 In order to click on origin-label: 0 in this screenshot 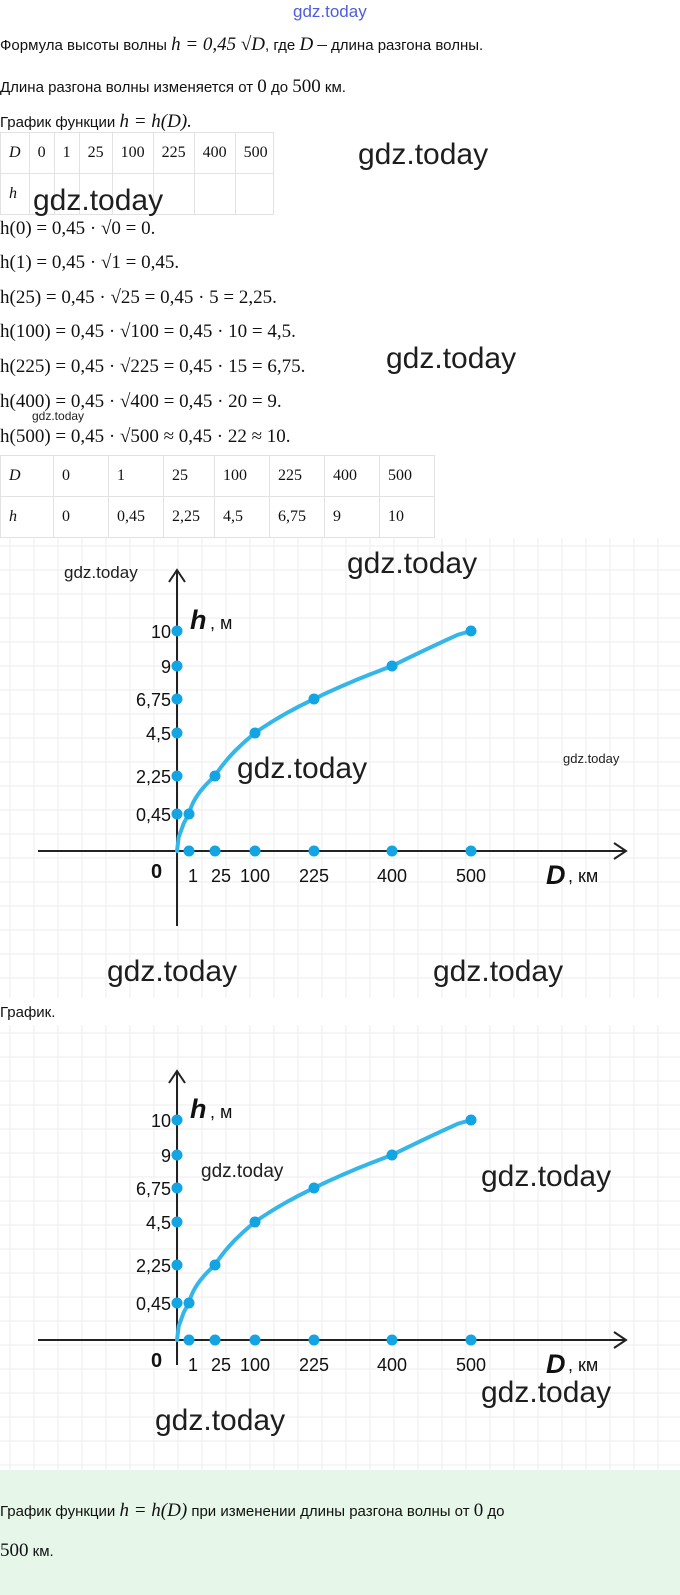, I will do `click(156, 872)`.